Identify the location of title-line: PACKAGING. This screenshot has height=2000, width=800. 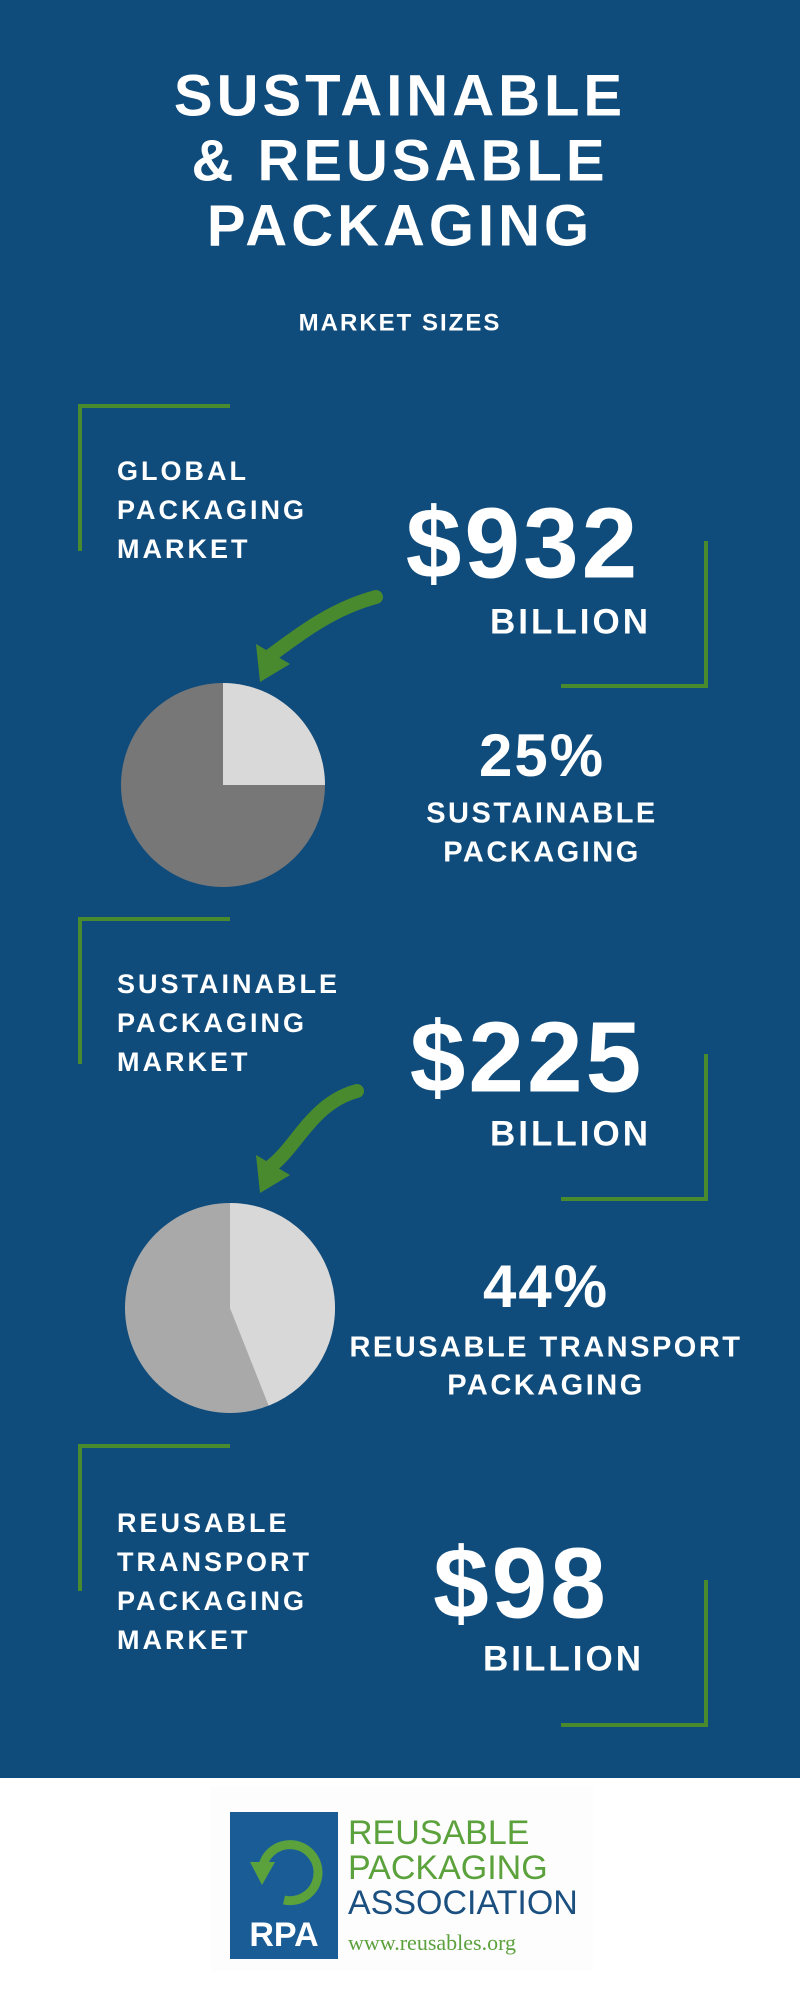
(400, 225).